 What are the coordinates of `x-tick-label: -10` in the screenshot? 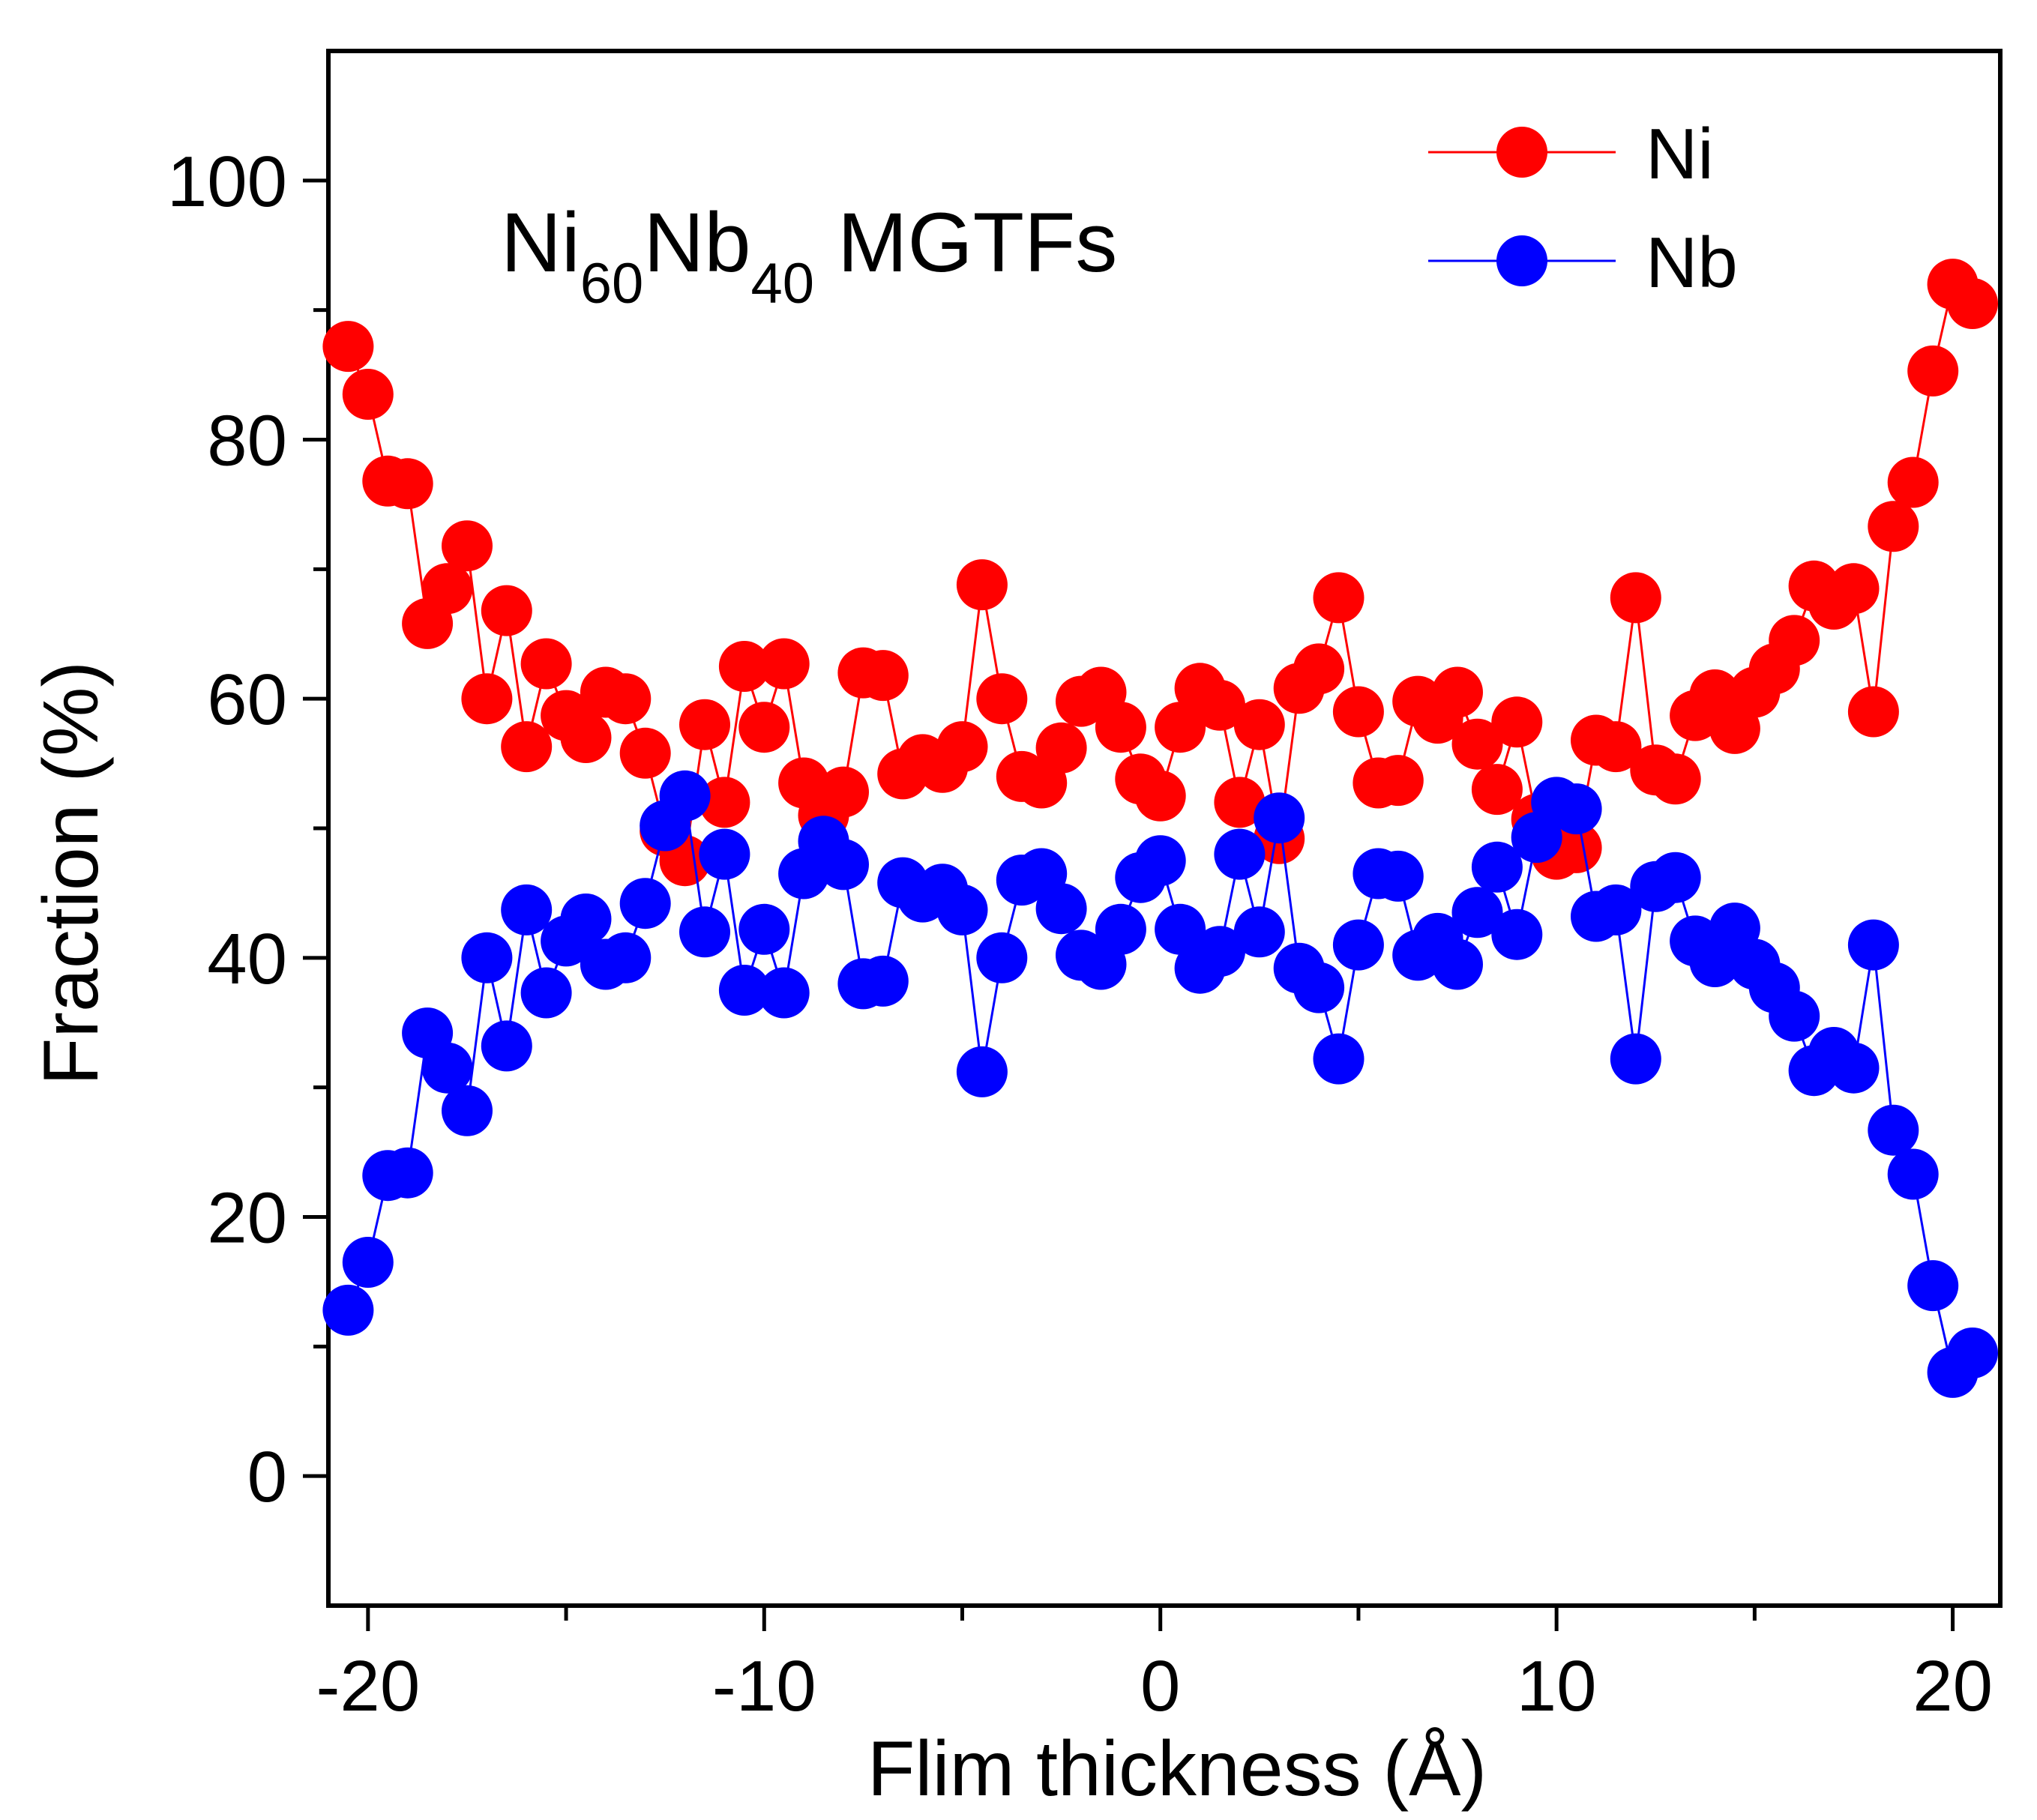 It's located at (764, 1686).